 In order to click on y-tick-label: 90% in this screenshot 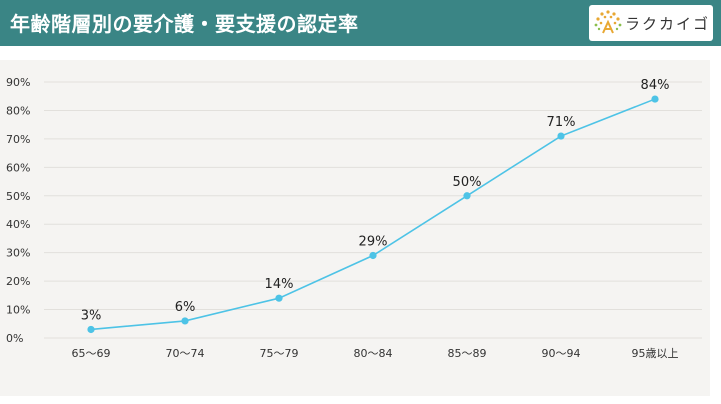, I will do `click(18, 82)`.